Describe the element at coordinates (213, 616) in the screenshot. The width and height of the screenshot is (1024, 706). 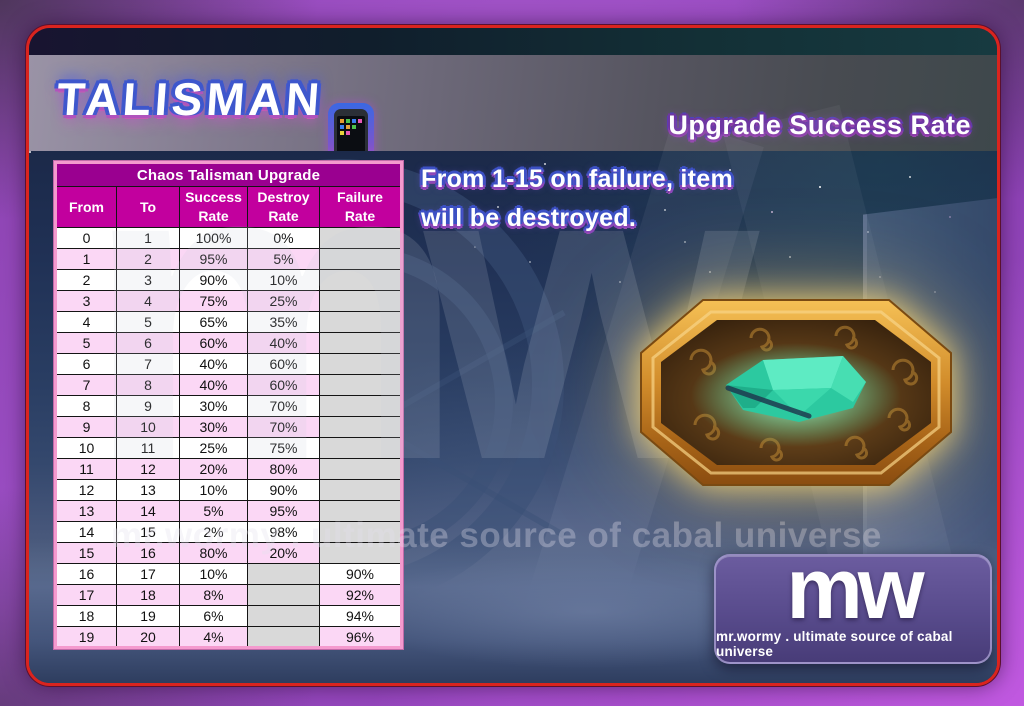
I see `cell-success-rate: 6%` at that location.